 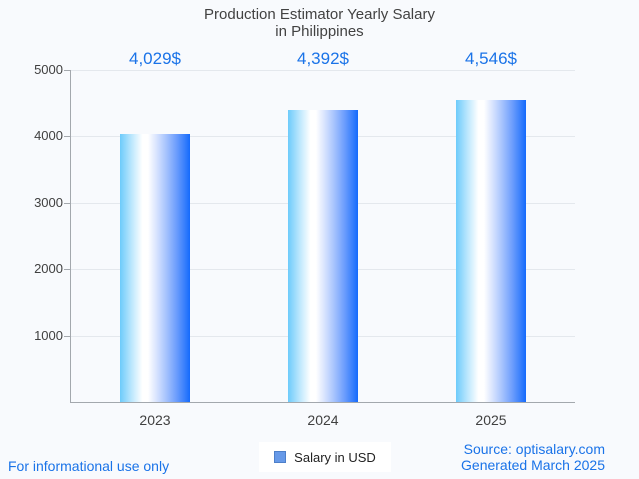 What do you see at coordinates (491, 251) in the screenshot?
I see `bar-2025` at bounding box center [491, 251].